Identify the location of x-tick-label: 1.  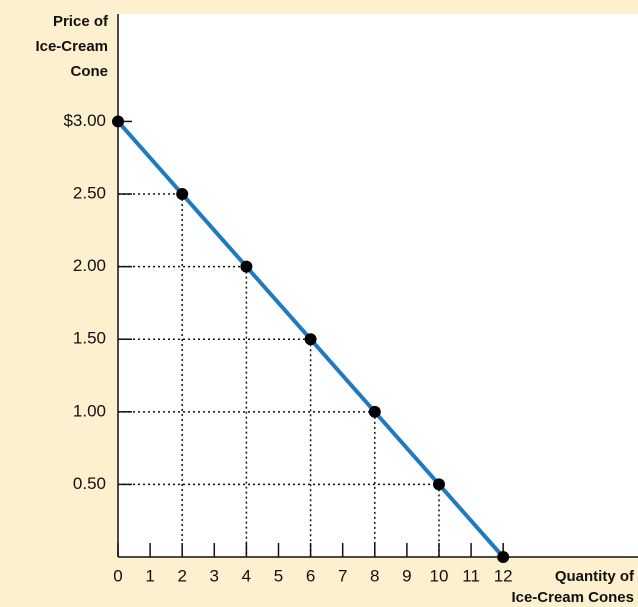
(149, 575).